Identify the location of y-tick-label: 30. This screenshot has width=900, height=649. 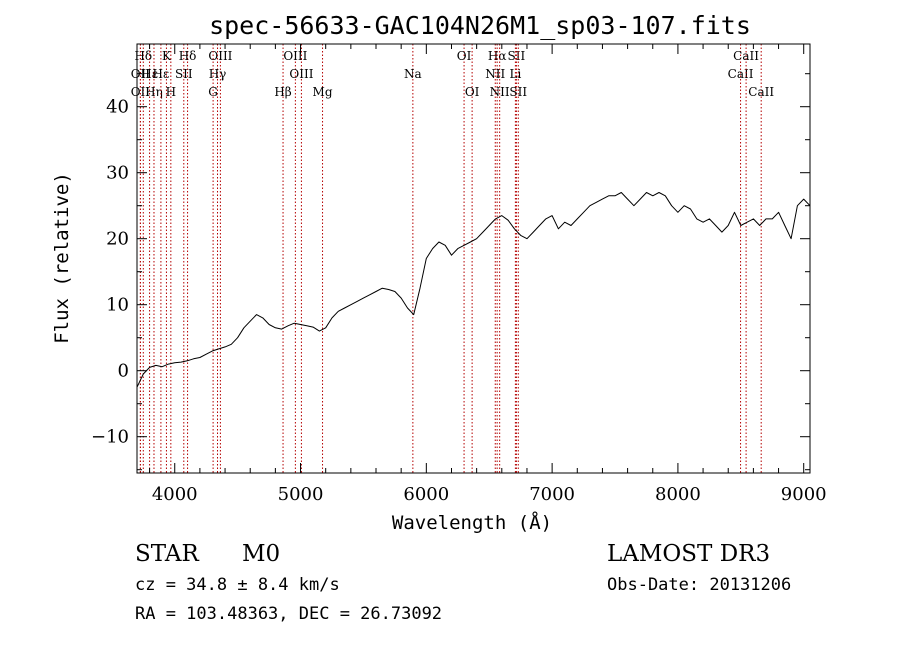
(117, 173).